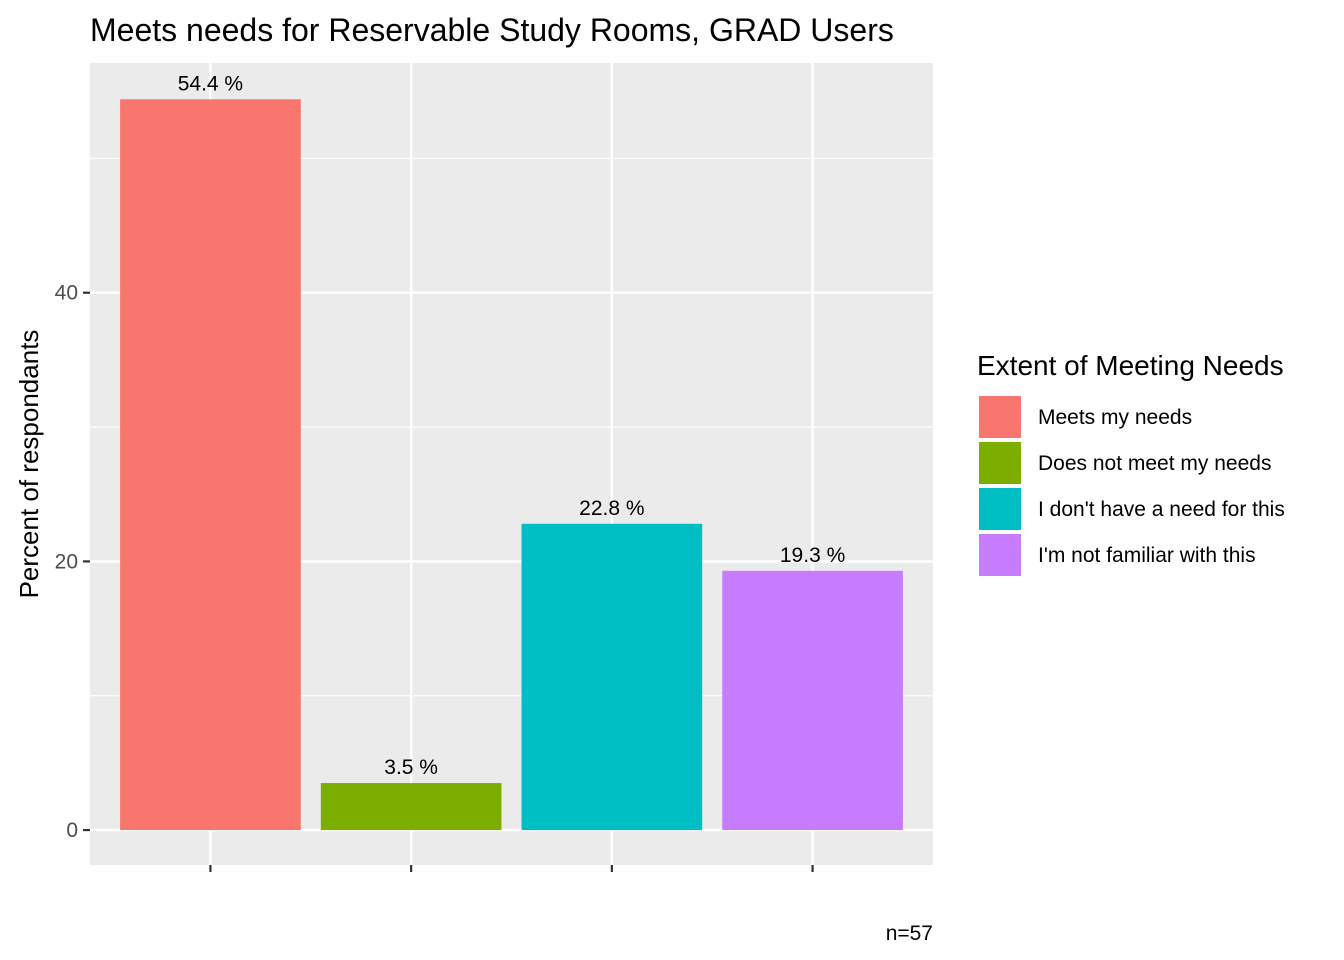  I want to click on data-label: 22.8 %, so click(611, 508).